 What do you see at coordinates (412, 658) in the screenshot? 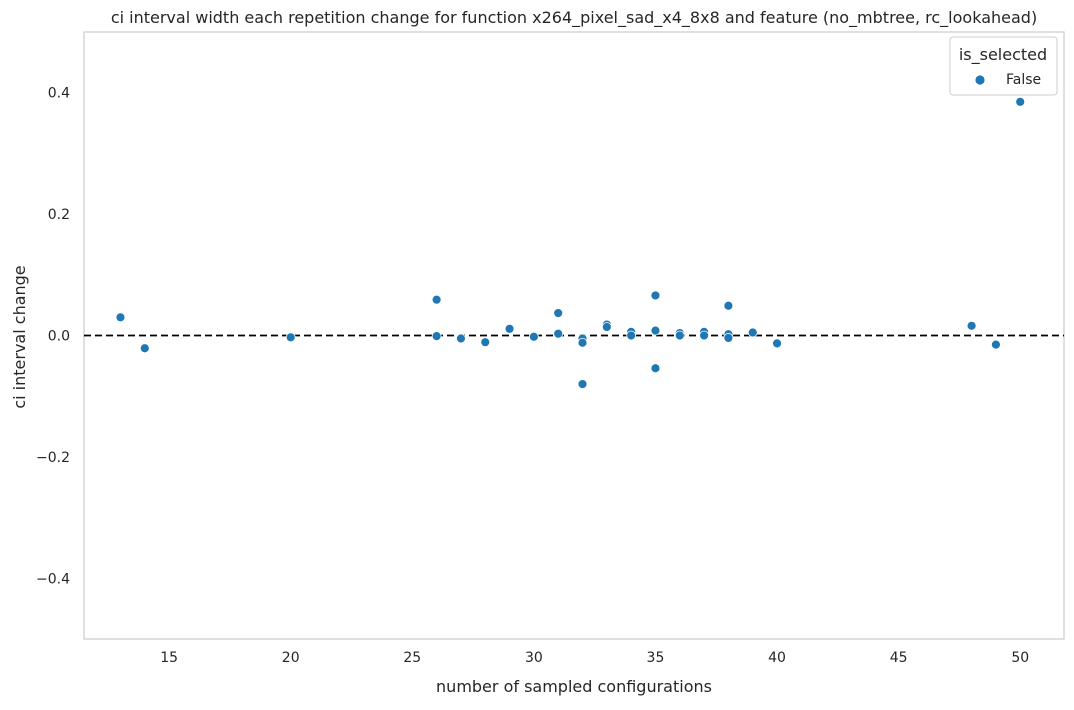
I see `x-tick-label: 25` at bounding box center [412, 658].